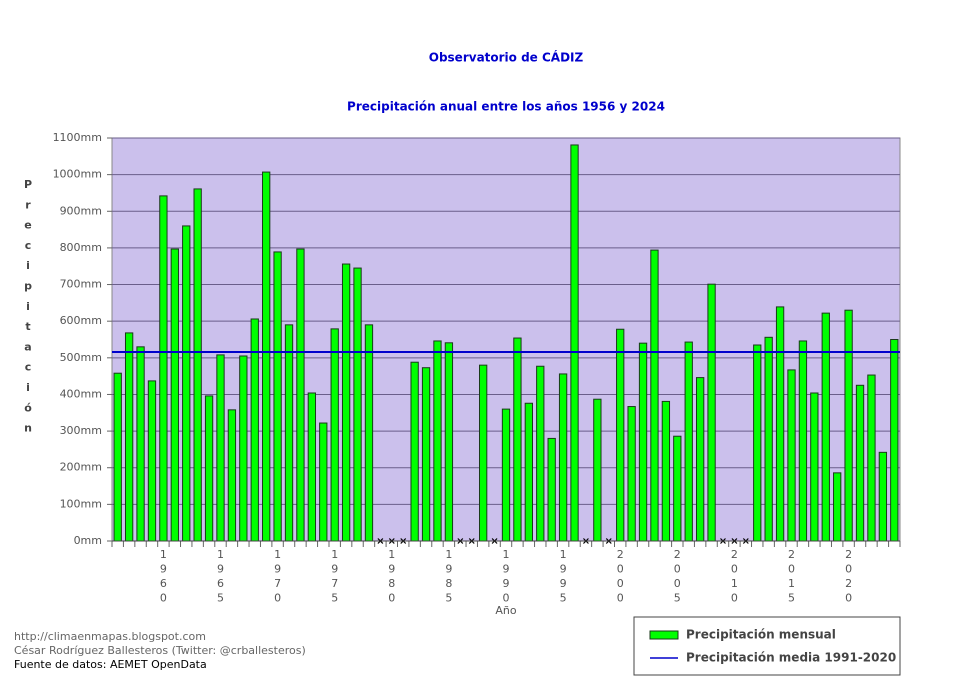 The height and width of the screenshot is (689, 956). What do you see at coordinates (81, 430) in the screenshot?
I see `y-tick-label: 300mm` at bounding box center [81, 430].